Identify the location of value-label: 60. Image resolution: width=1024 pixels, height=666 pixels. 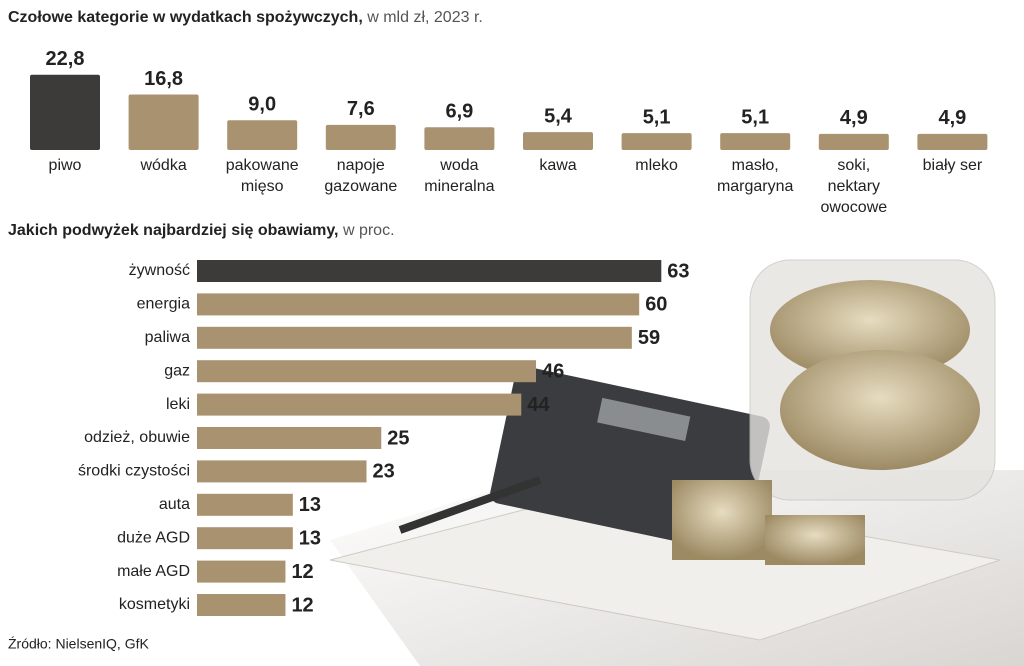
(656, 305).